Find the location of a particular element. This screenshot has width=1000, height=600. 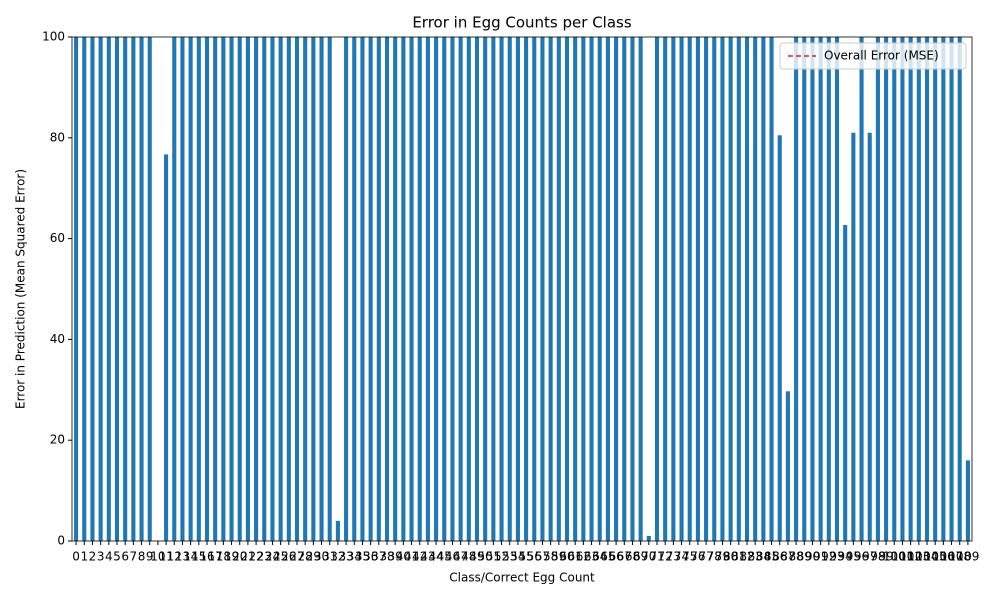

x-tick-label: 39 is located at coordinates (395, 557).